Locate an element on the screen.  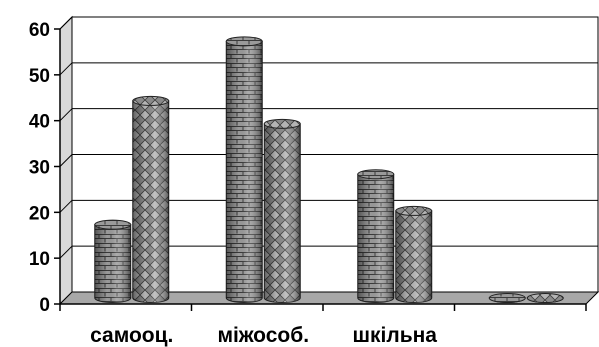
x-category-label: шкільна is located at coordinates (395, 335).